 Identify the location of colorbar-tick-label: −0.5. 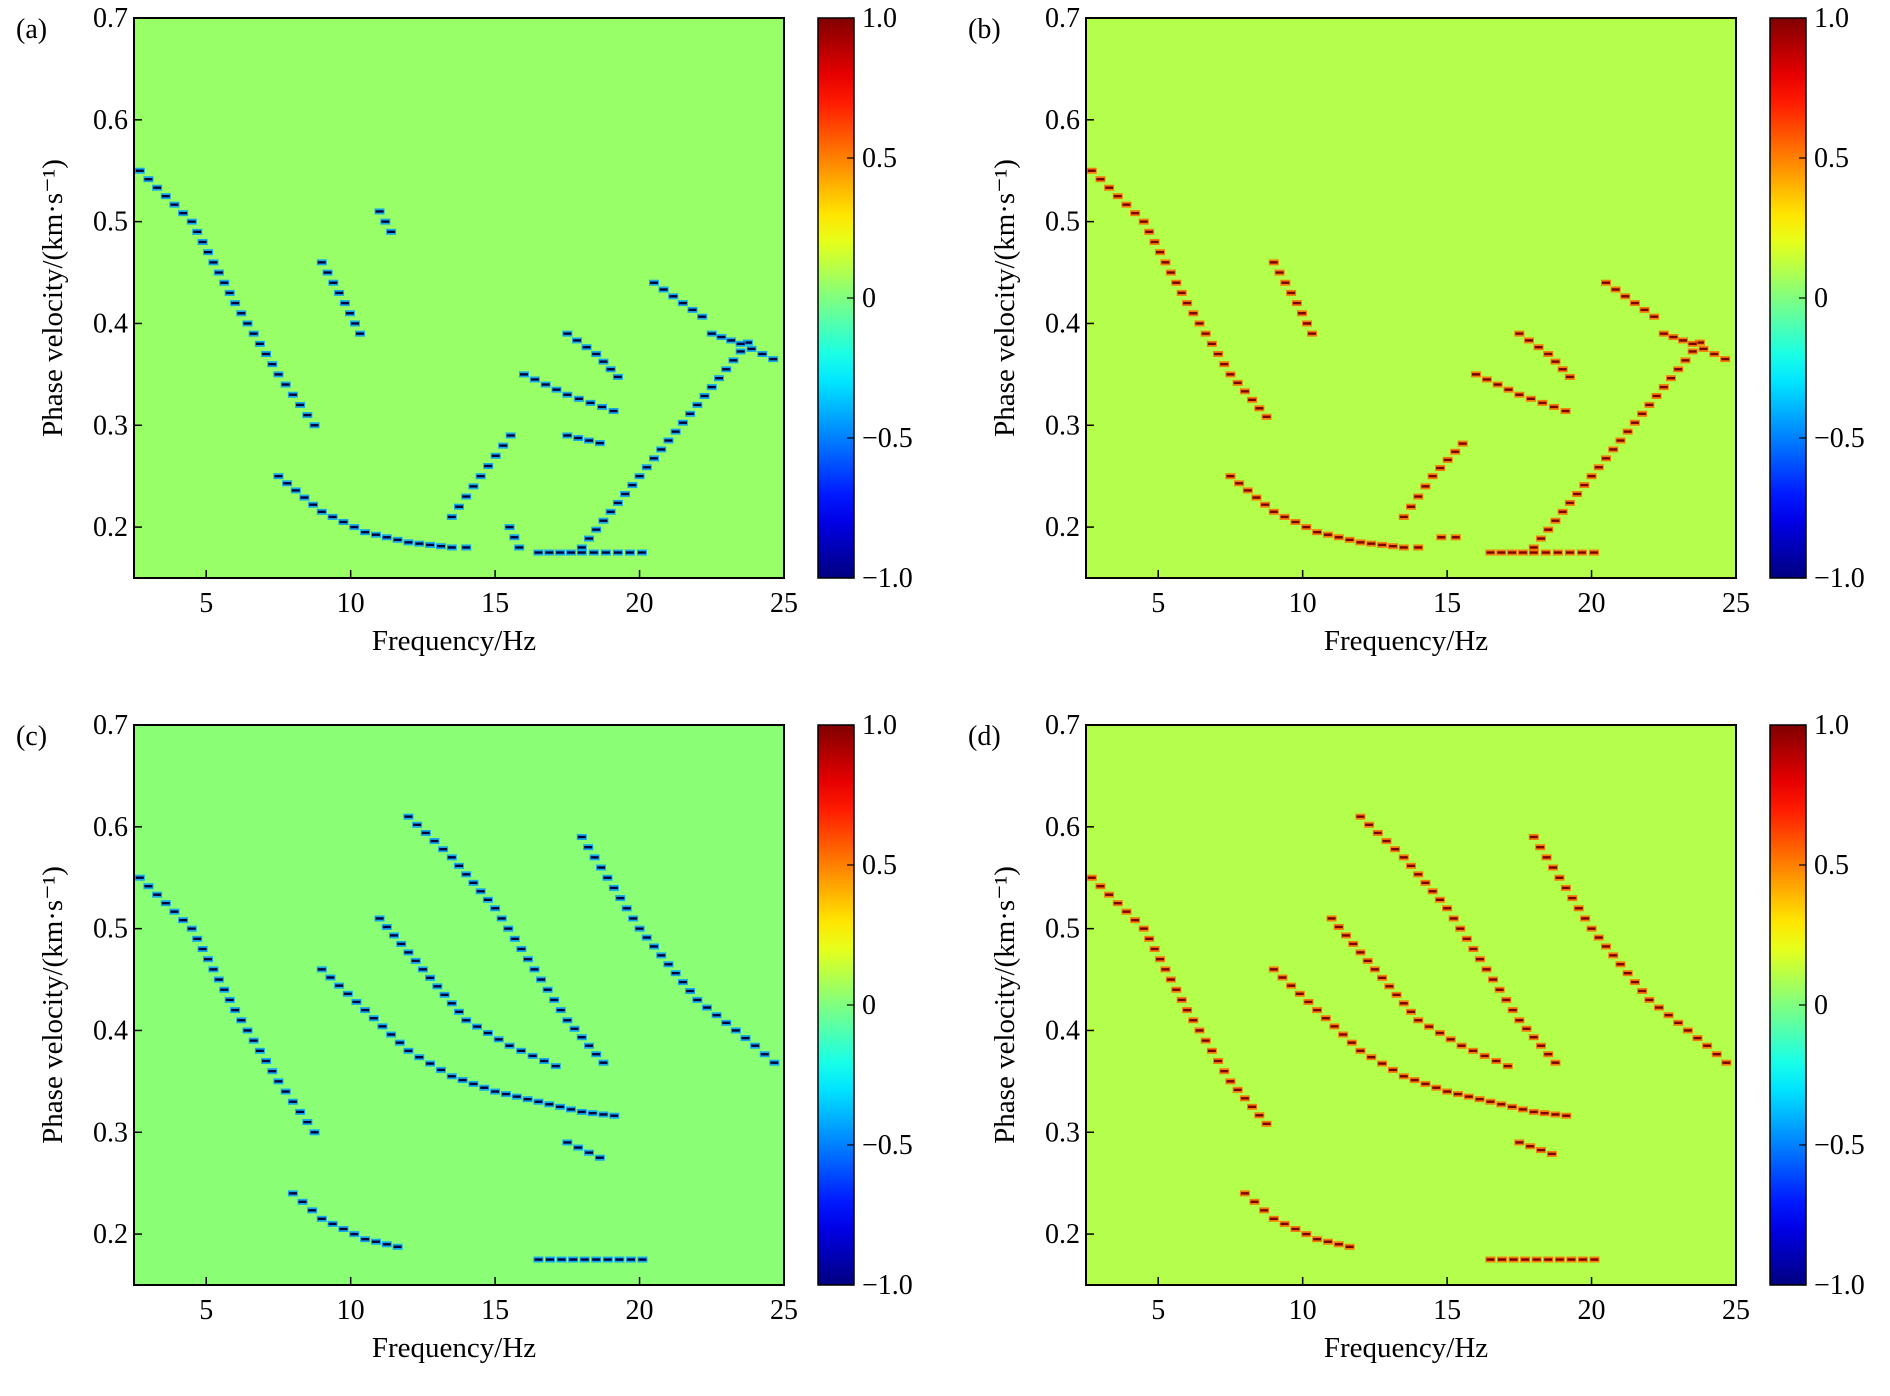
(1839, 438).